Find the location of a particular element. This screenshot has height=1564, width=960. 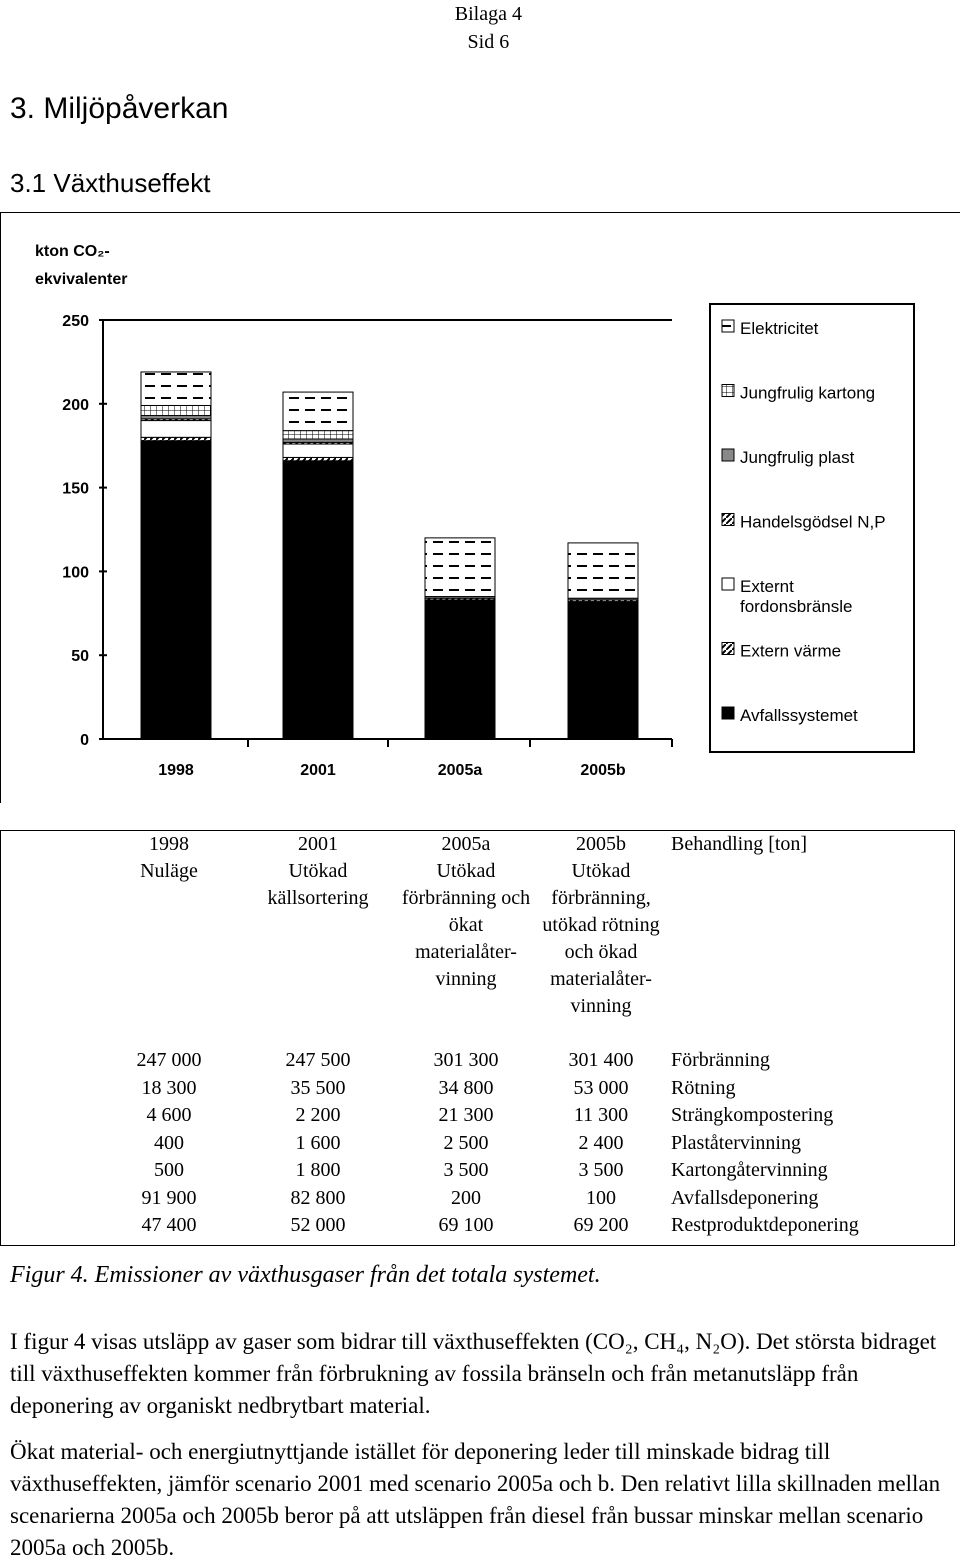

treatment-header: Behandling [ton] is located at coordinates (739, 844).